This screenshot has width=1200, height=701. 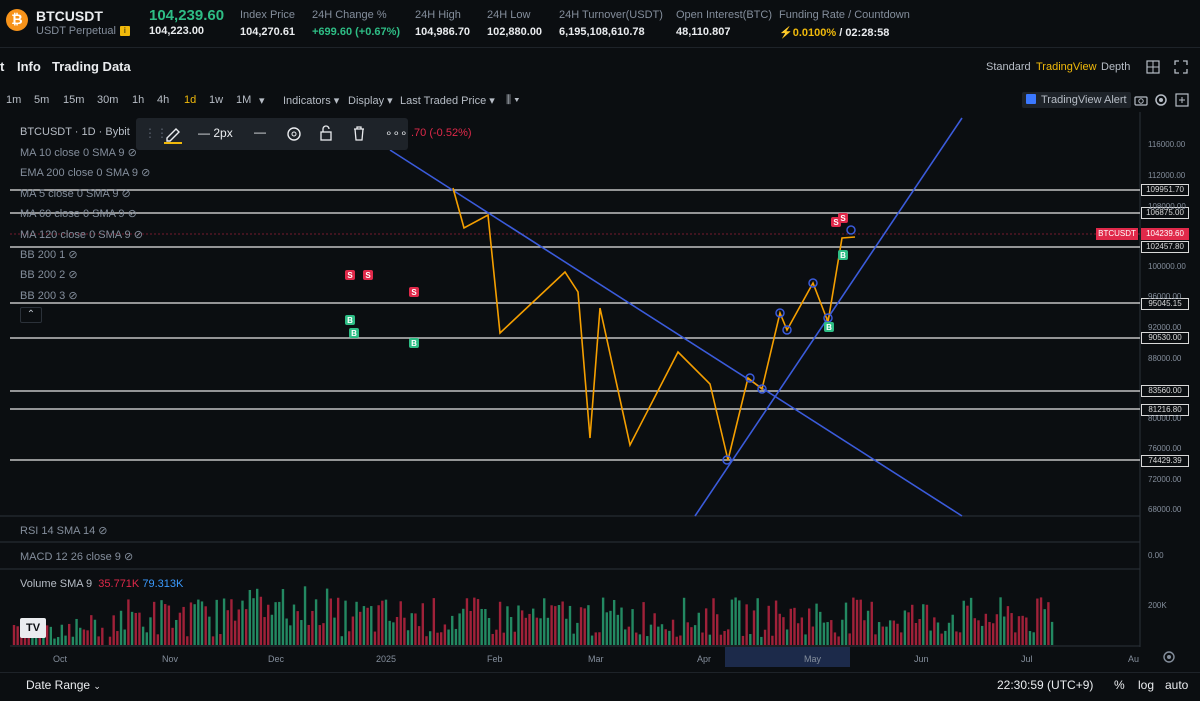 What do you see at coordinates (438, 15) in the screenshot?
I see `stat-label: 24H High` at bounding box center [438, 15].